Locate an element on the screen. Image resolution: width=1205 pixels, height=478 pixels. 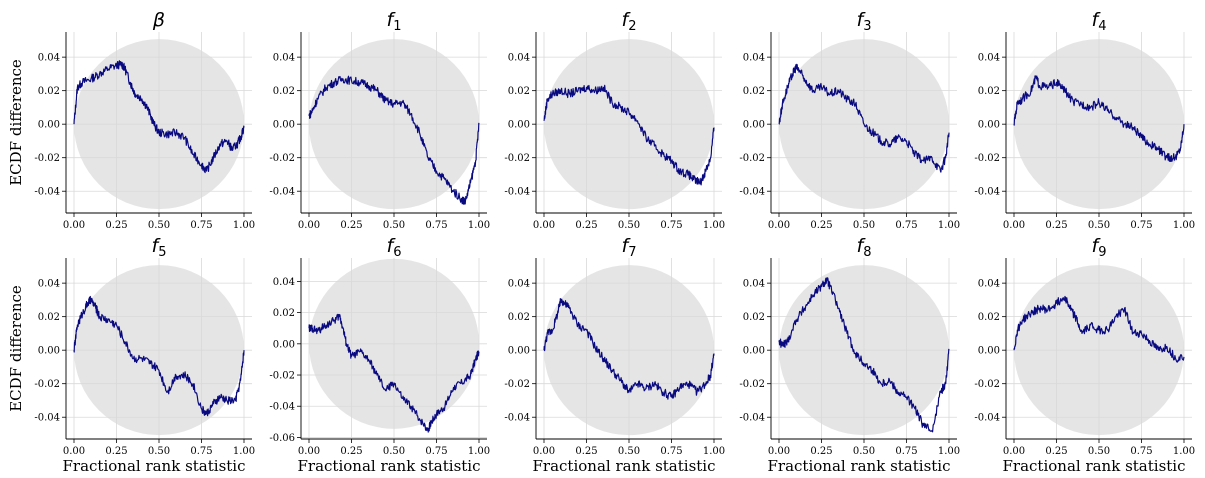
panel-title: f9 is located at coordinates (1099, 247).